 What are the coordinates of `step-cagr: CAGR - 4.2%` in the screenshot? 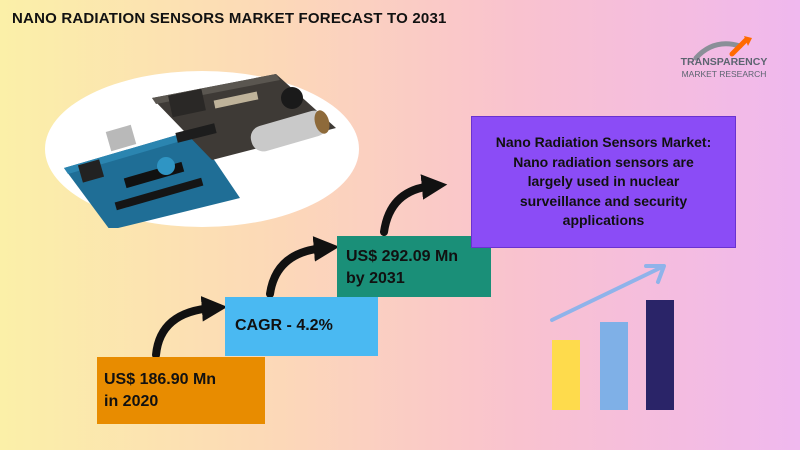 It's located at (301, 326).